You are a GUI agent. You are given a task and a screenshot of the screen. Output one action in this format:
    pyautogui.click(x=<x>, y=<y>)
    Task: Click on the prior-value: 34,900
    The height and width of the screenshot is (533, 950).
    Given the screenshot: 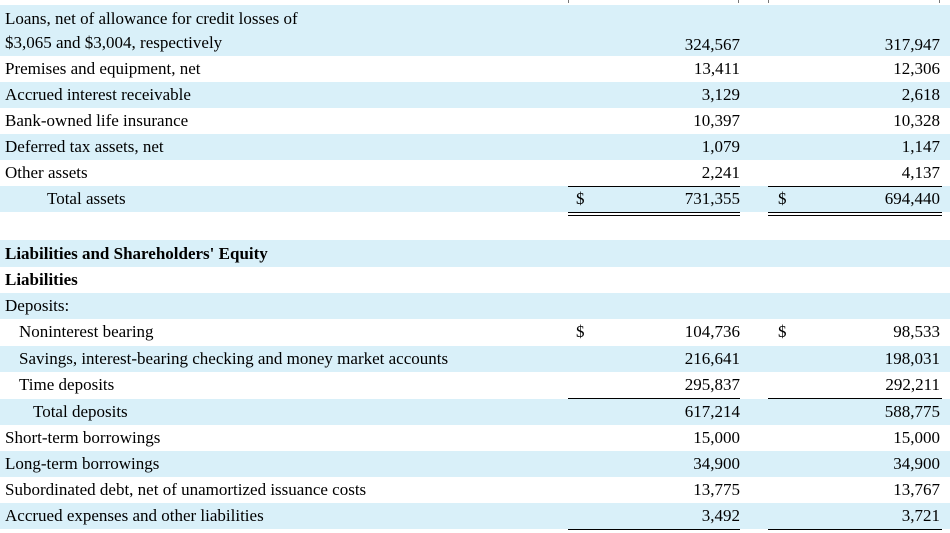 What is the action you would take?
    pyautogui.click(x=916, y=463)
    